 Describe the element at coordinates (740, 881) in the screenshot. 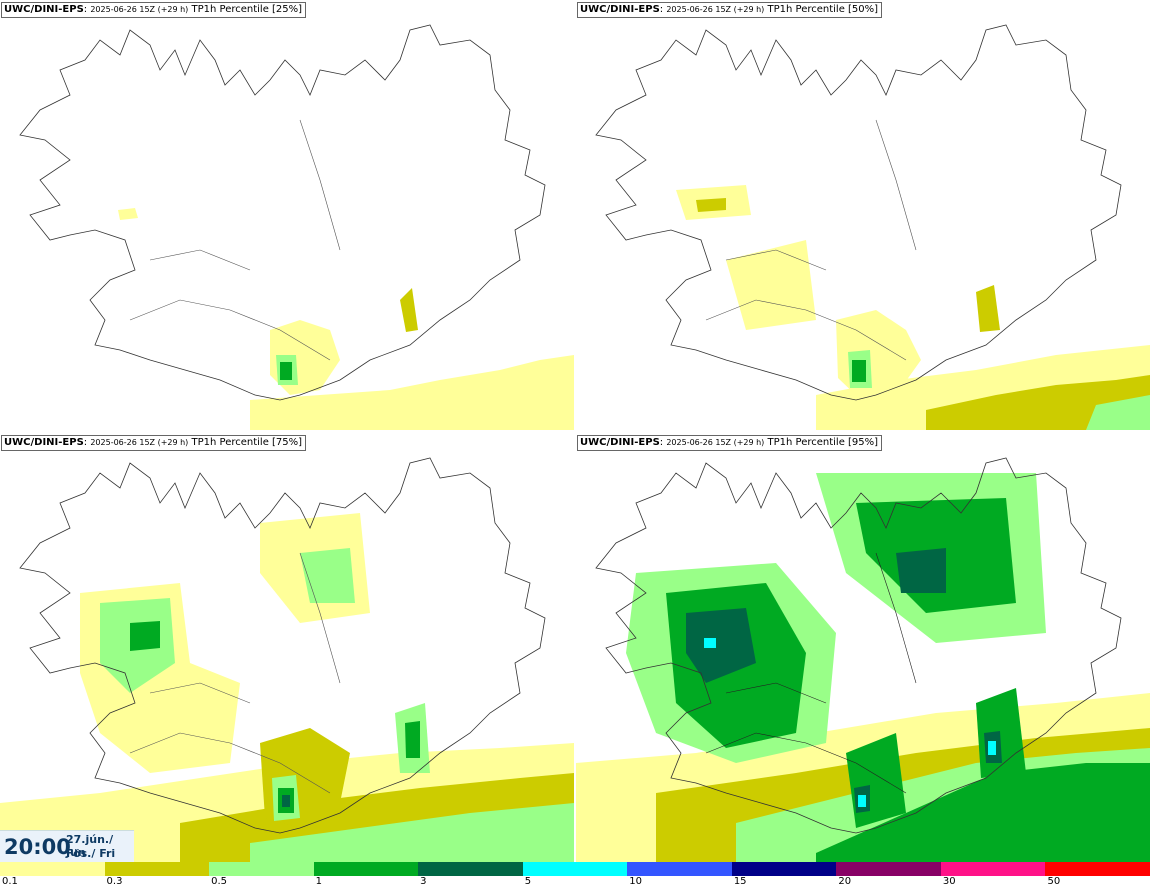

I see `legend-tick-label: 15` at that location.